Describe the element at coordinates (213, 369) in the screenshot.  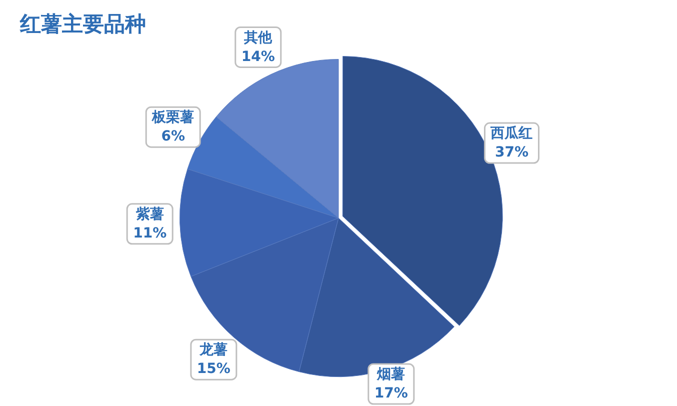
I see `data-label: 15%` at that location.